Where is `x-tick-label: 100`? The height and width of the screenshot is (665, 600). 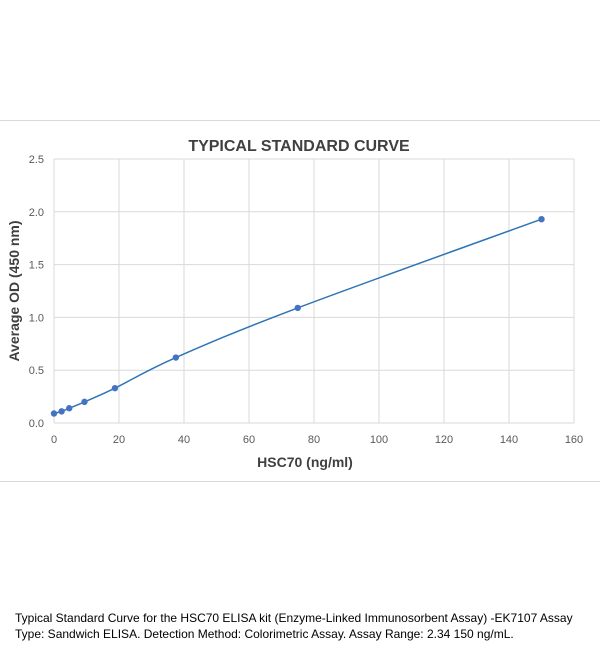 x-tick-label: 100 is located at coordinates (379, 440).